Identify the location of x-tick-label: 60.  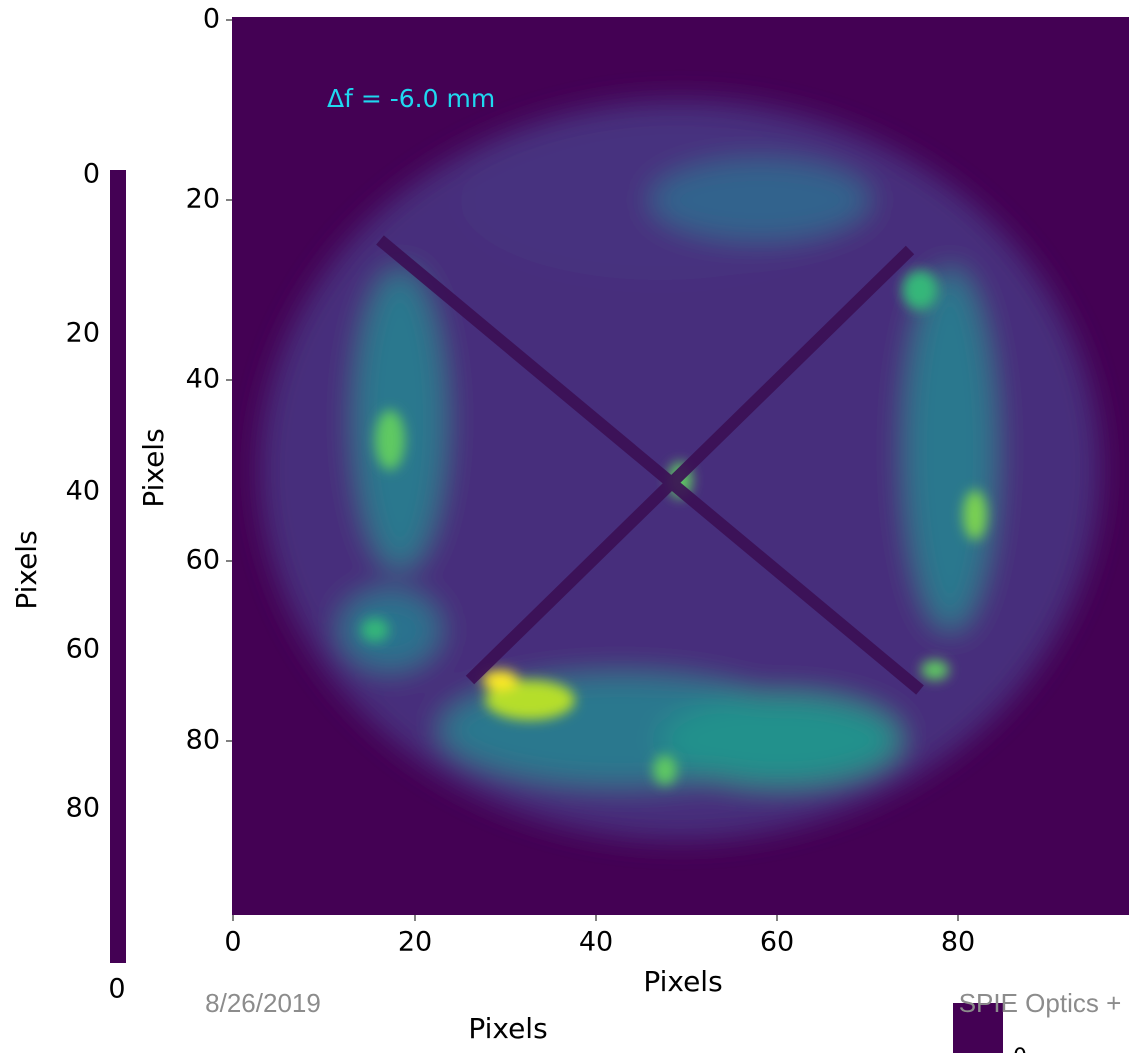
(777, 942).